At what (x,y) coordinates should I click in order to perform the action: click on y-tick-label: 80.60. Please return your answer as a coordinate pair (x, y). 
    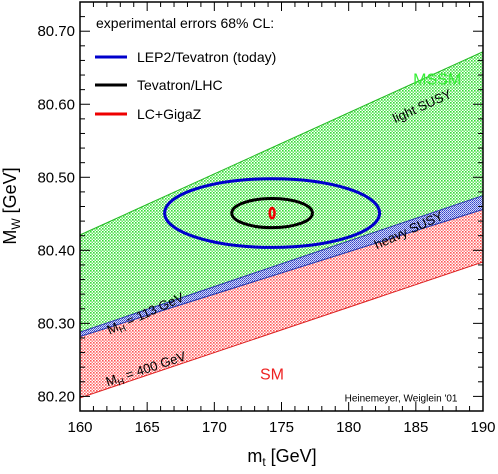
    Looking at the image, I should click on (56, 104).